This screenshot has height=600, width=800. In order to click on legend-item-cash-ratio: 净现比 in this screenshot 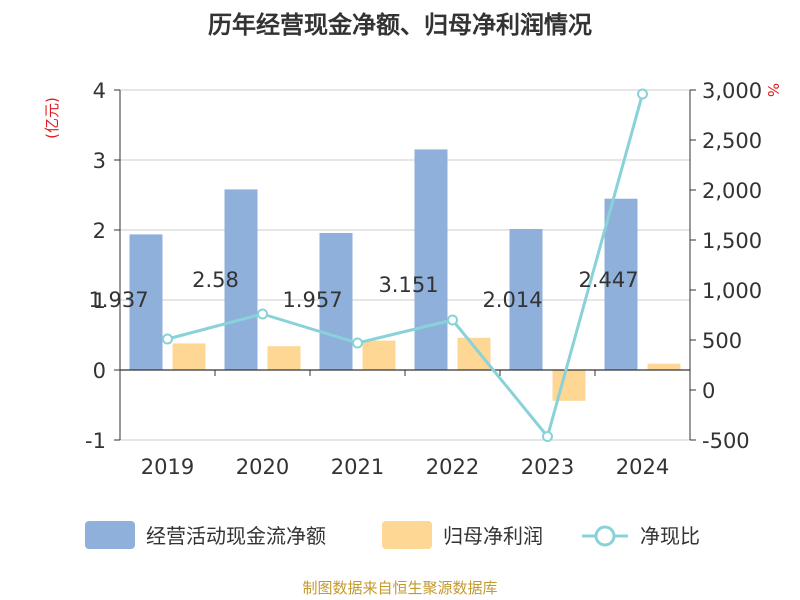, I will do `click(641, 536)`.